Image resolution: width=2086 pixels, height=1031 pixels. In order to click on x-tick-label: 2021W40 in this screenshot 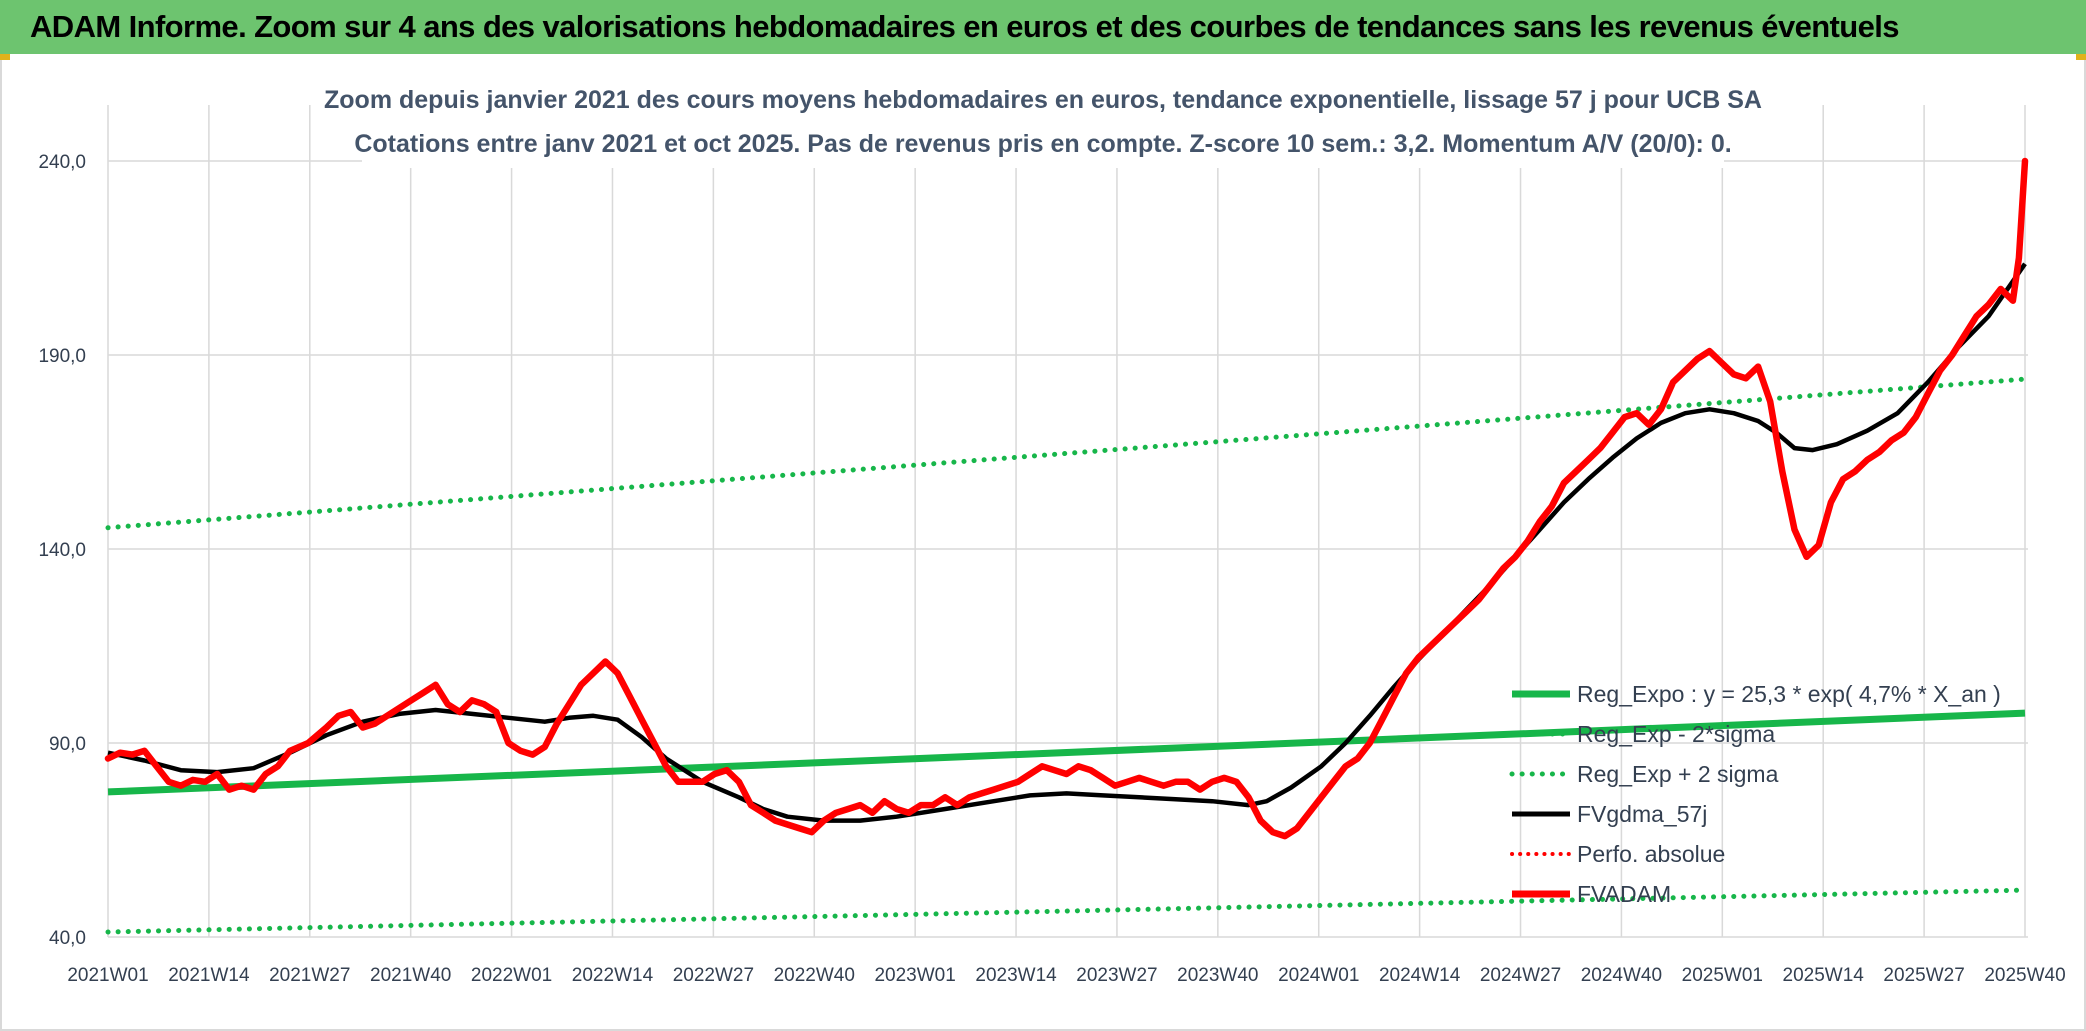, I will do `click(410, 975)`.